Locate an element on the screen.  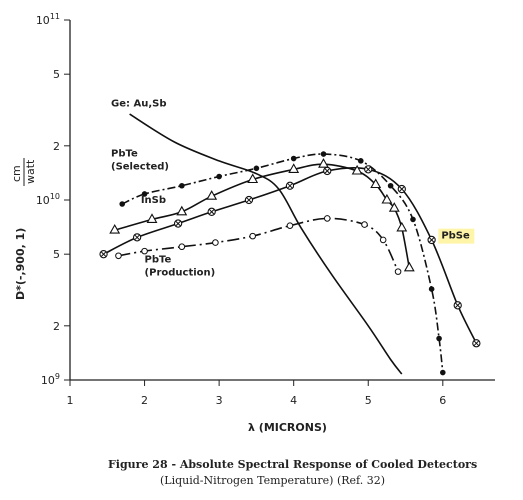
x-tick-label: 1 is located at coordinates (70, 400).